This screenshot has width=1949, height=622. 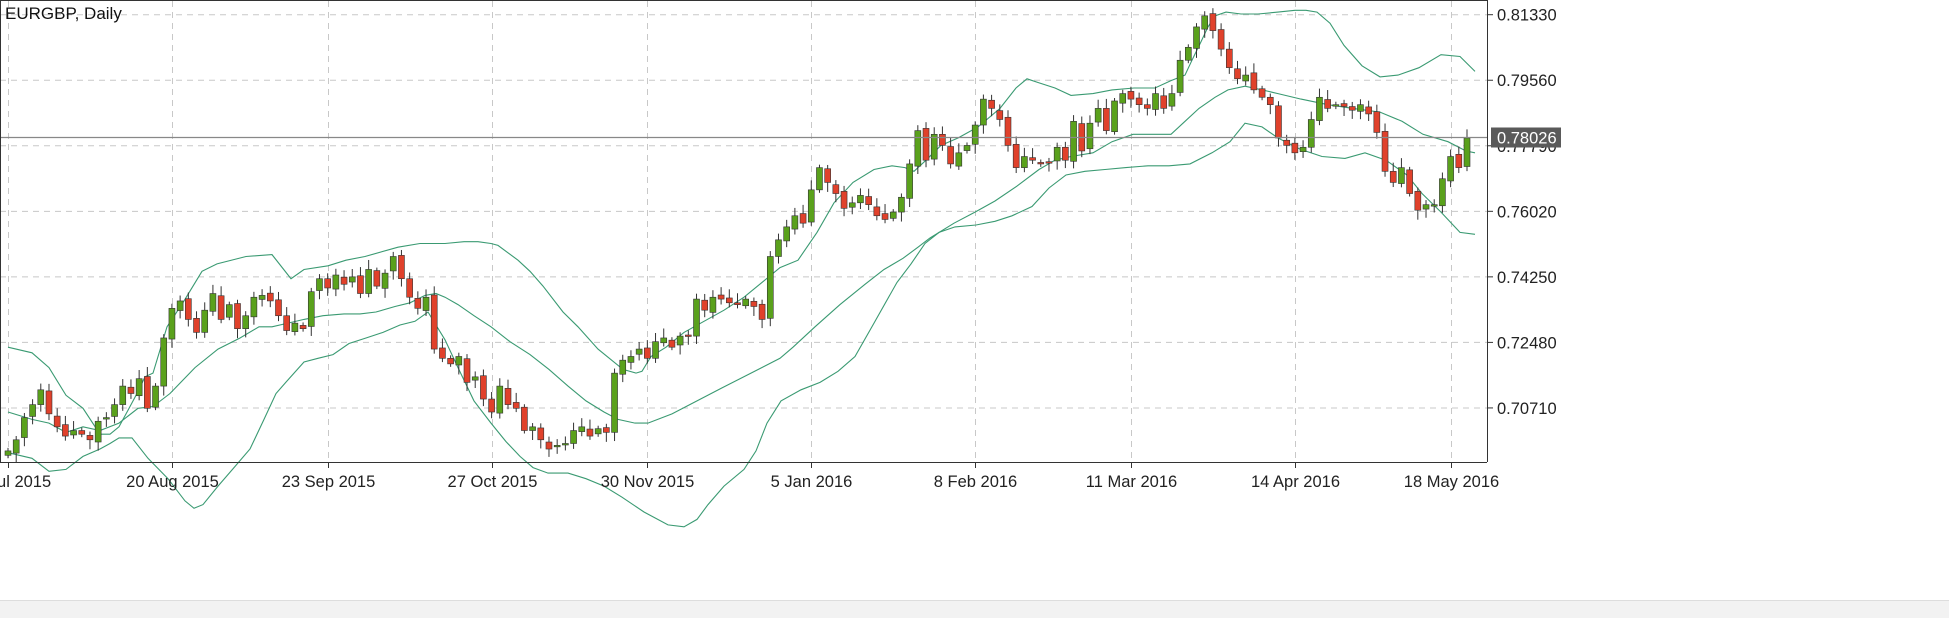 I want to click on current-price-value: 0.78026, so click(x=1527, y=139).